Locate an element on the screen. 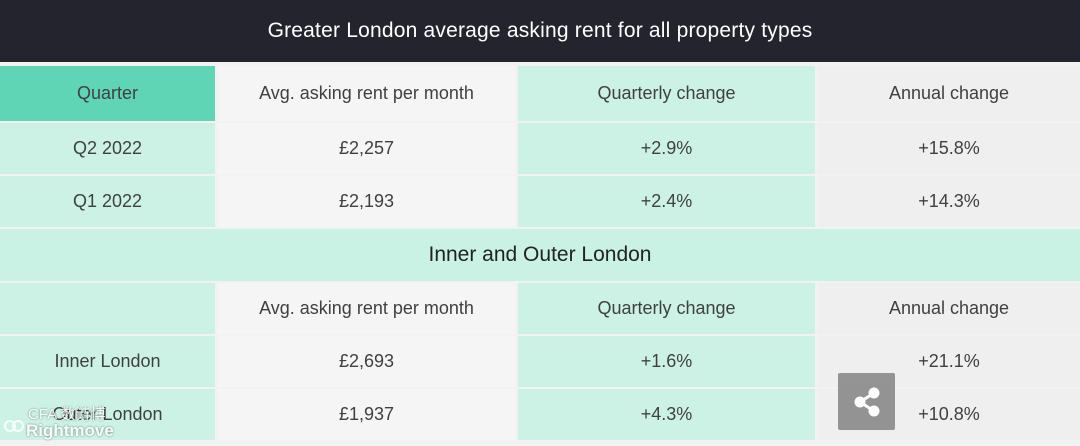 Image resolution: width=1080 pixels, height=446 pixels. annual-change-cell: +14.3% is located at coordinates (949, 201).